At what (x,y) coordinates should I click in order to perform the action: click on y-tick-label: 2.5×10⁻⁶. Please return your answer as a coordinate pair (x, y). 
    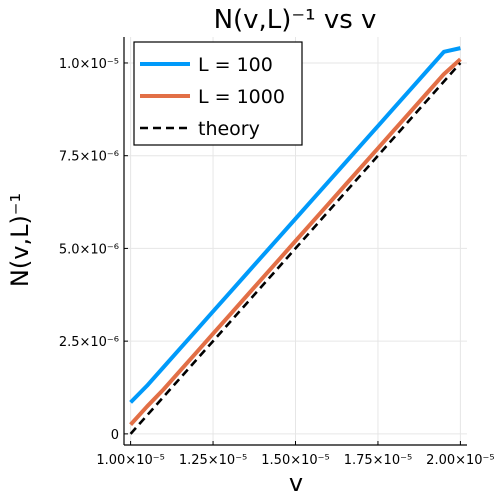
    Looking at the image, I should click on (89, 342).